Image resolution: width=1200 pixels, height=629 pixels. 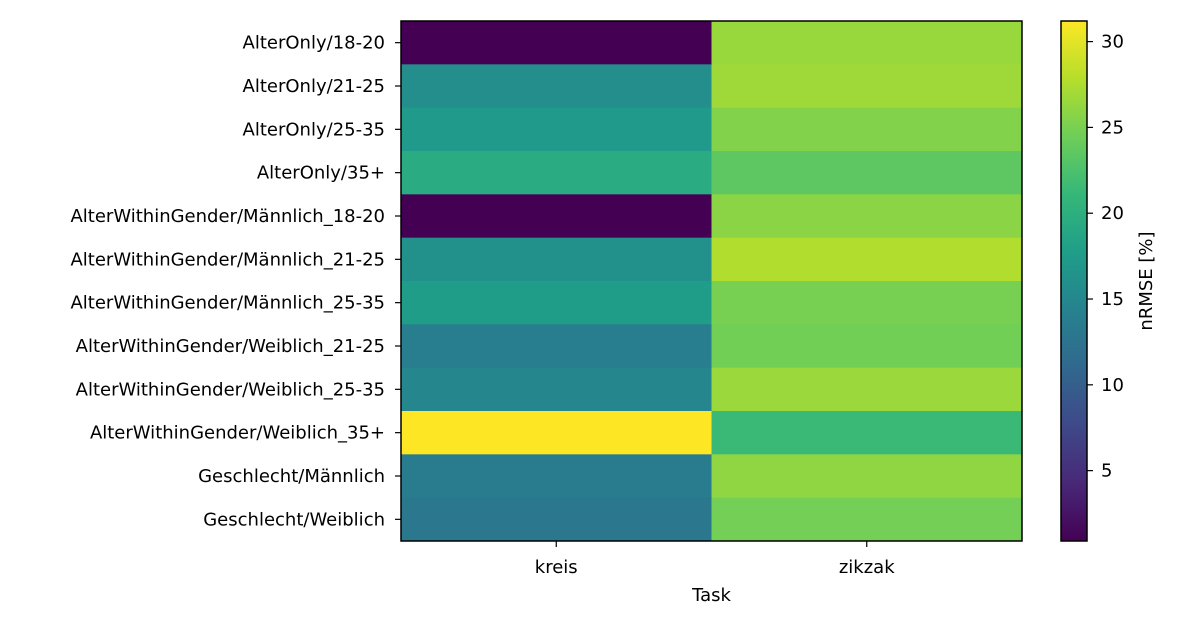 What do you see at coordinates (1112, 42) in the screenshot?
I see `colorbar-tick-label: 30` at bounding box center [1112, 42].